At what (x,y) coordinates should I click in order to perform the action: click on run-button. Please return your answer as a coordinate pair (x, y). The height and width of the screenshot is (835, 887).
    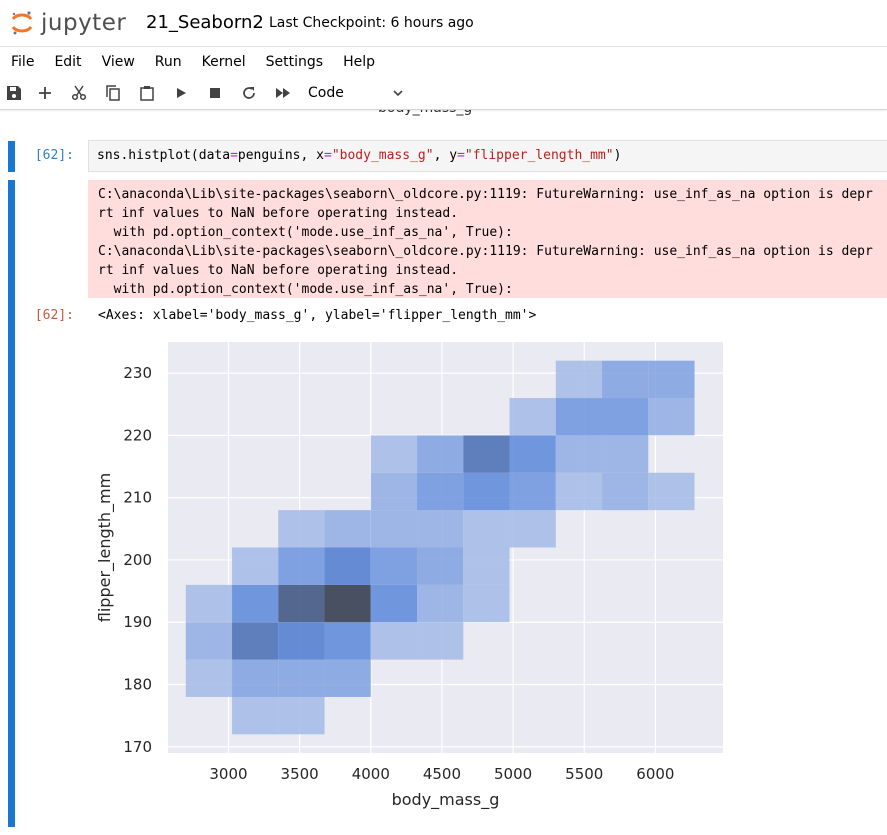
    Looking at the image, I should click on (181, 93).